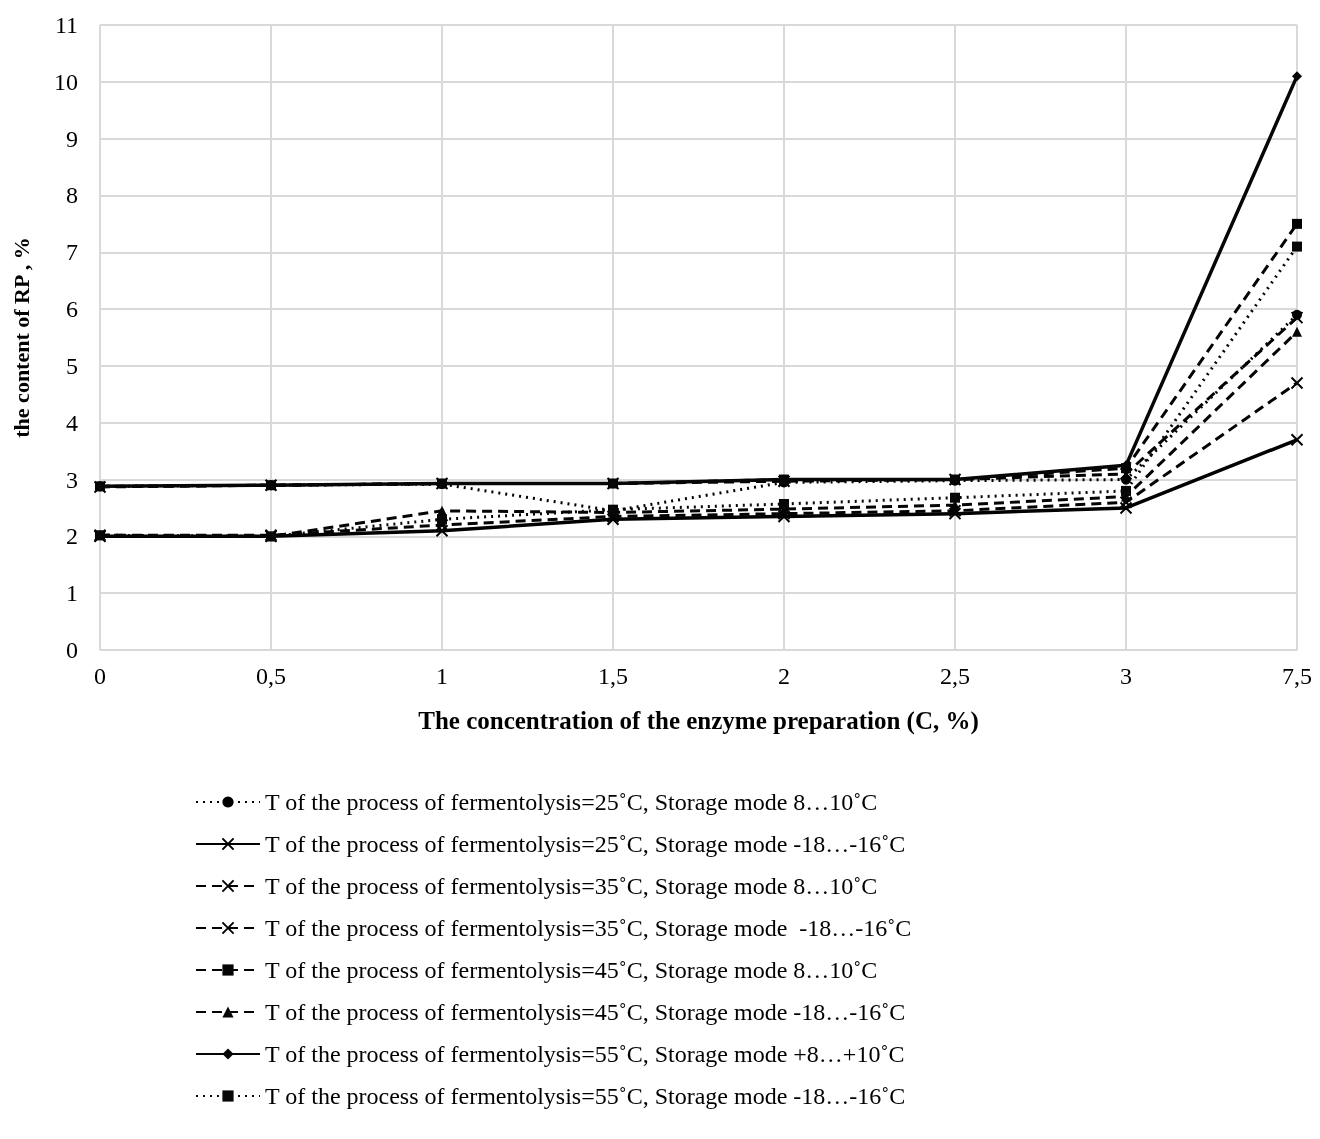 Image resolution: width=1320 pixels, height=1139 pixels. I want to click on legend-label: T of the process of fermentolysis=45˚C, Storage mode 8…10˚C, so click(571, 970).